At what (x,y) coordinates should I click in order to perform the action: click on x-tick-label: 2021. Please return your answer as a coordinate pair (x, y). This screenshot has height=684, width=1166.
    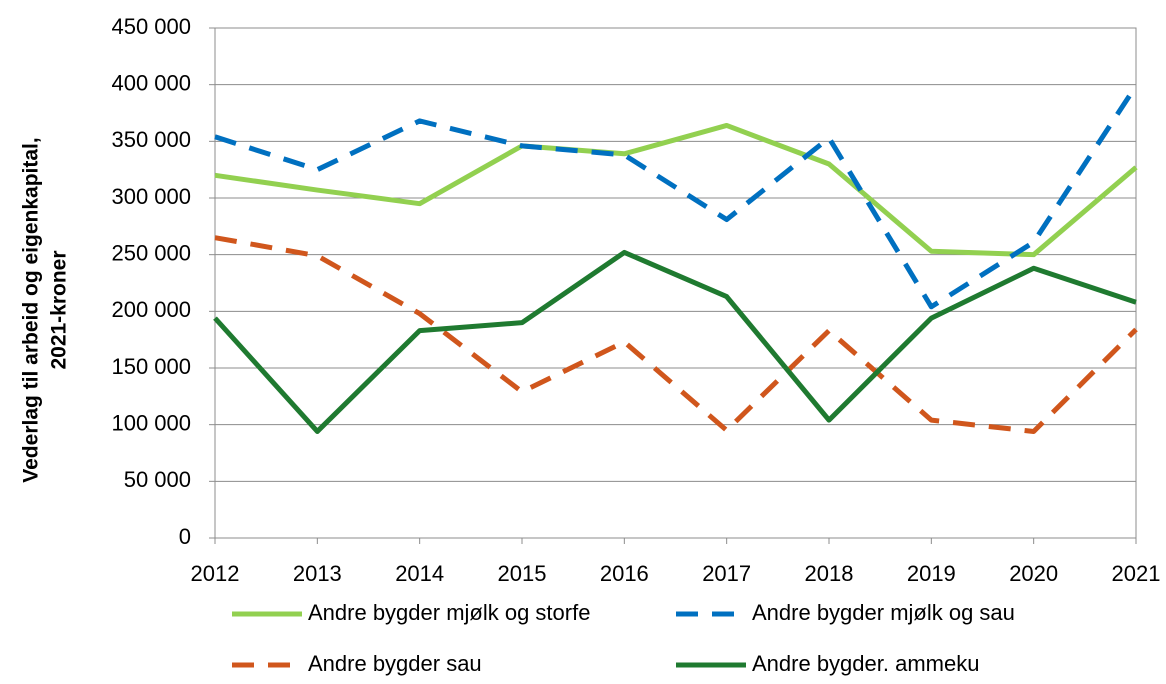
    Looking at the image, I should click on (1136, 573).